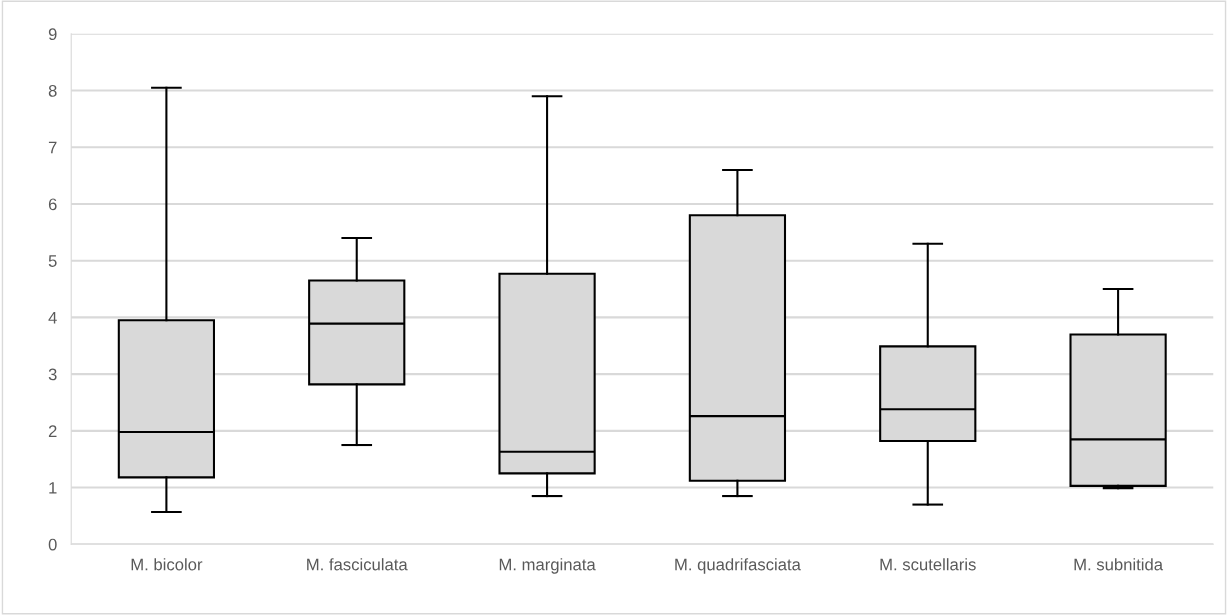  Describe the element at coordinates (52, 90) in the screenshot. I see `y-tick-label: 8` at that location.